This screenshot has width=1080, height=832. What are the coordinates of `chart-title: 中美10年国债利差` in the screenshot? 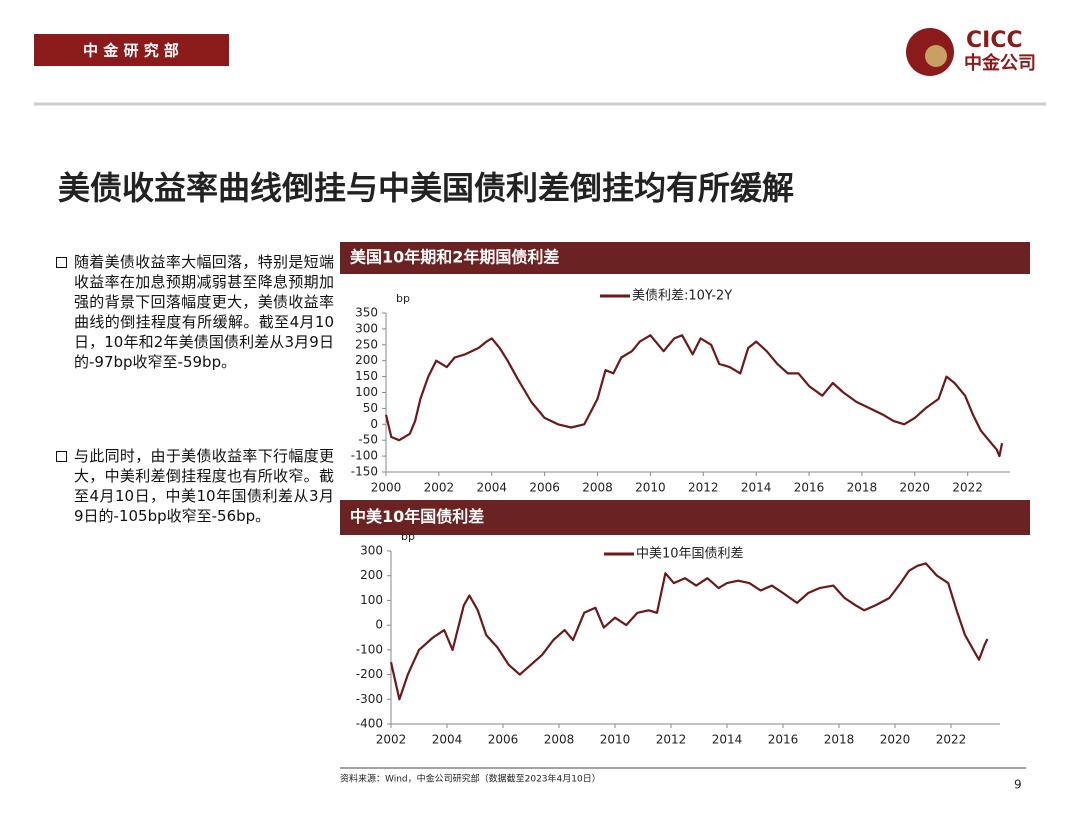 It's located at (417, 516).